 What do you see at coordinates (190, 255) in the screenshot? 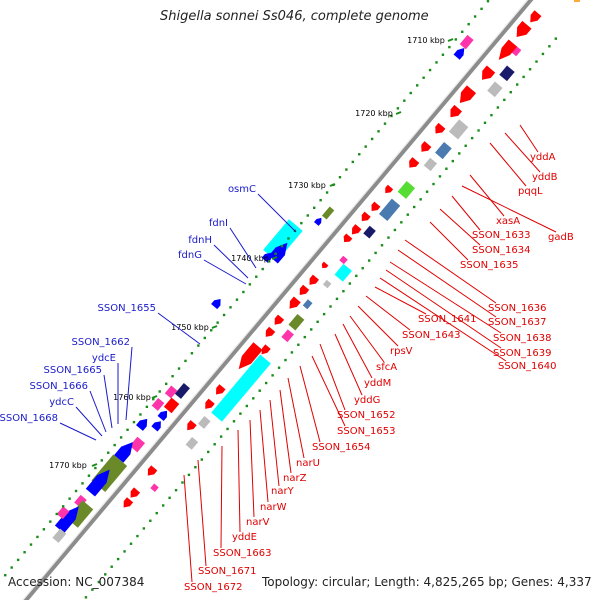
I see `gene-label: fdnG` at bounding box center [190, 255].